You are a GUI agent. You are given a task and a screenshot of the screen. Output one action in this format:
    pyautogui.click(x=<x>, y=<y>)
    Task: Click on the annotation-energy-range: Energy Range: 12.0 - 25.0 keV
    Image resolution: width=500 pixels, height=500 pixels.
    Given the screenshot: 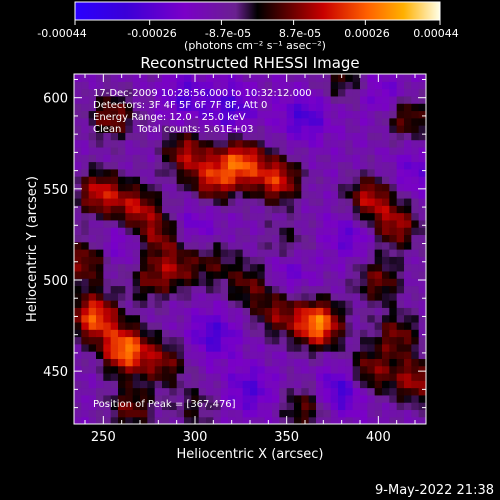 What is the action you would take?
    pyautogui.click(x=169, y=117)
    